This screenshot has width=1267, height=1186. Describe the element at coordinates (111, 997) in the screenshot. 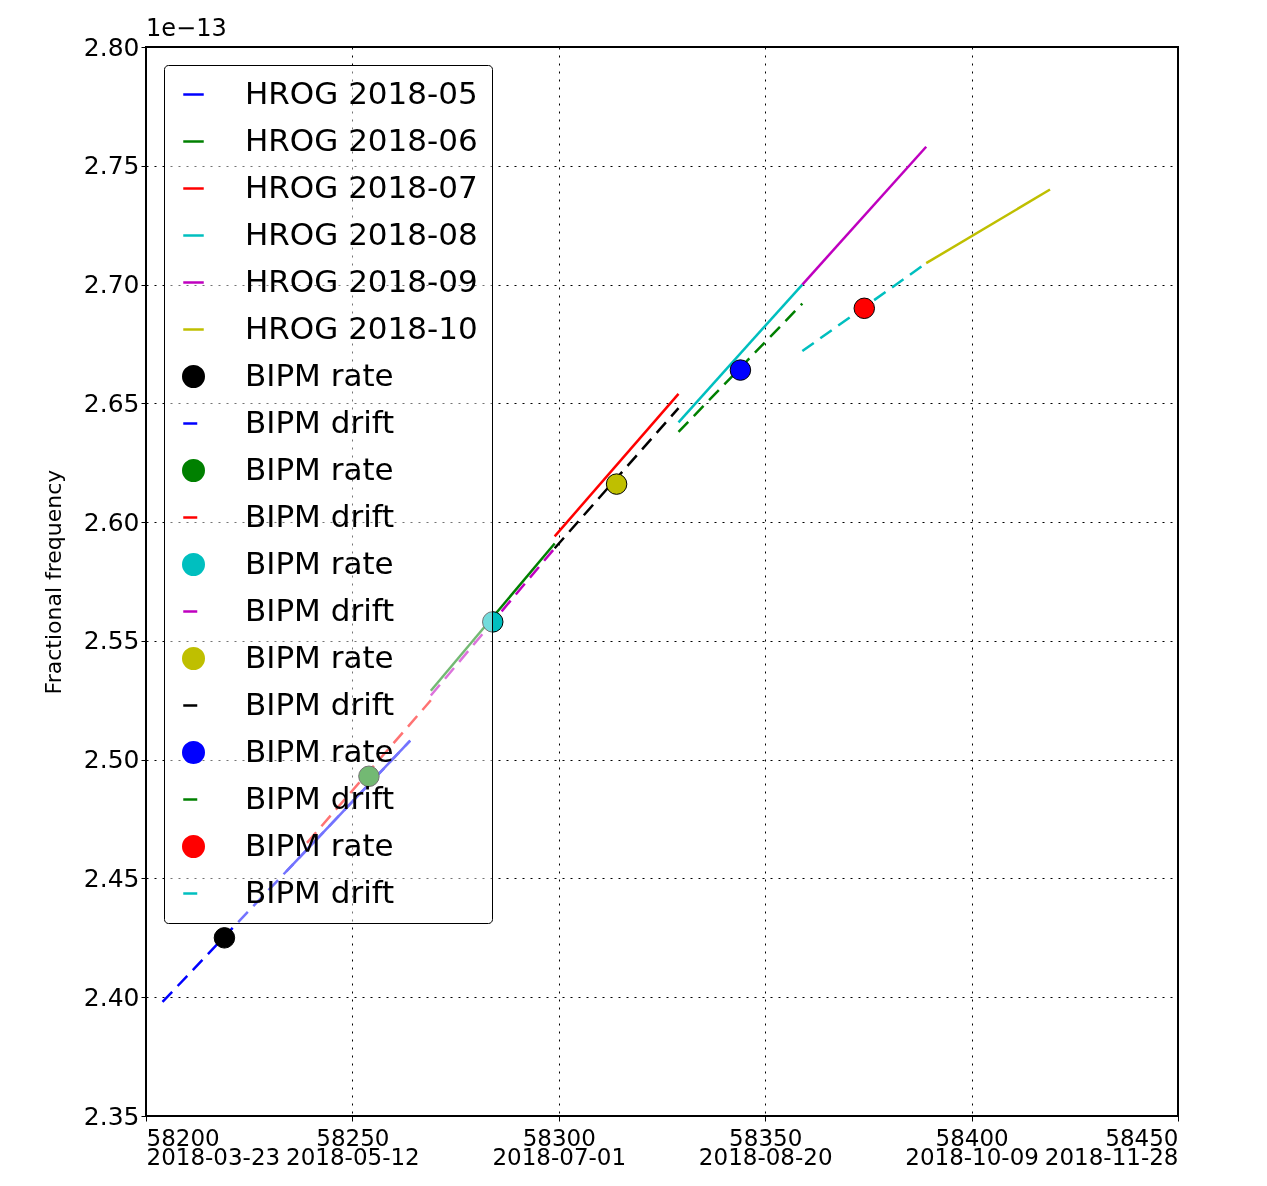

I see `y-tick-label: 2.40` at that location.